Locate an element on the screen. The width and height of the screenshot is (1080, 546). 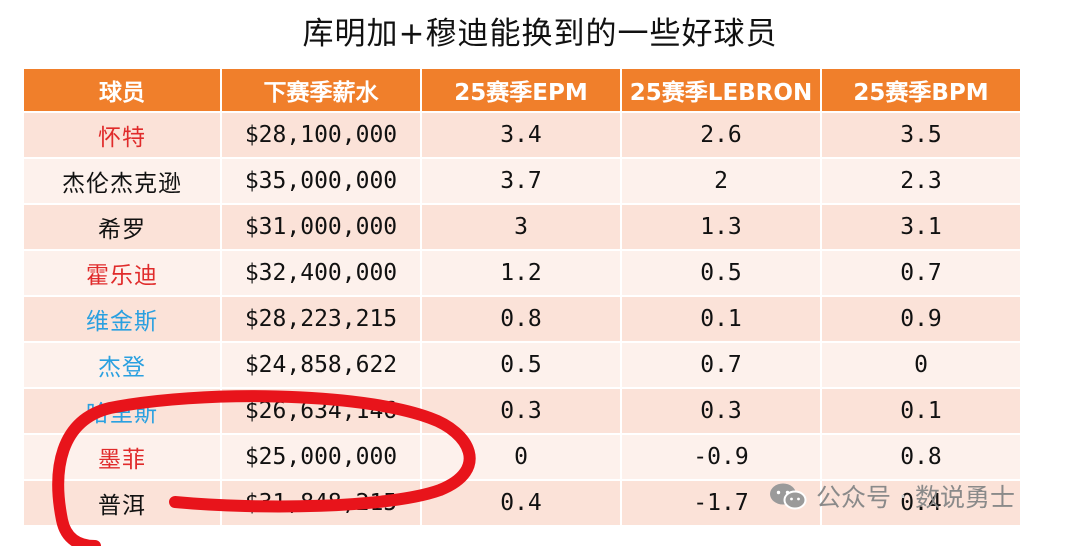
salary-cell: $31,848,215 is located at coordinates (321, 503).